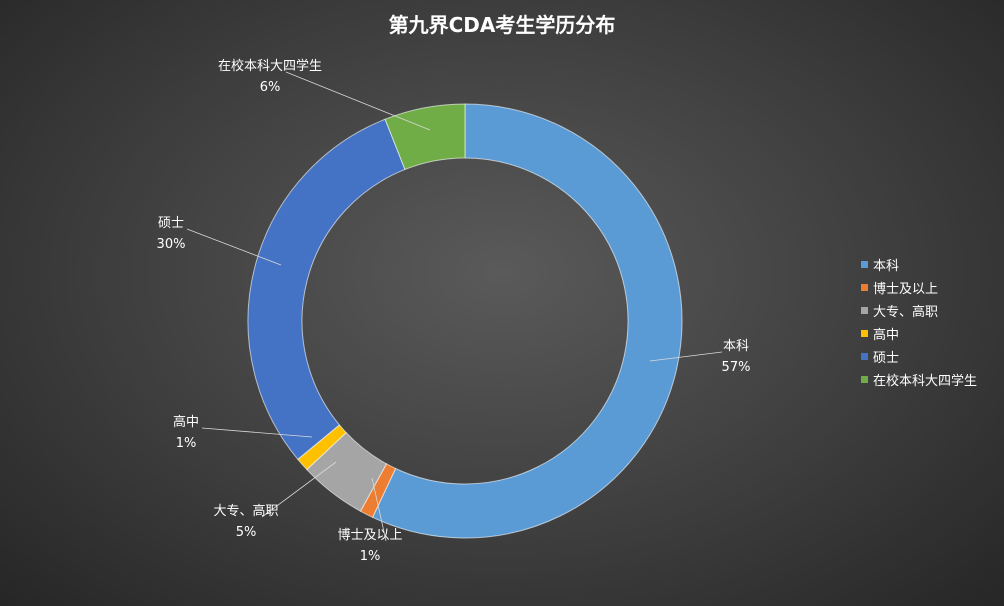  What do you see at coordinates (736, 346) in the screenshot?
I see `data-label-name-1: 本科` at bounding box center [736, 346].